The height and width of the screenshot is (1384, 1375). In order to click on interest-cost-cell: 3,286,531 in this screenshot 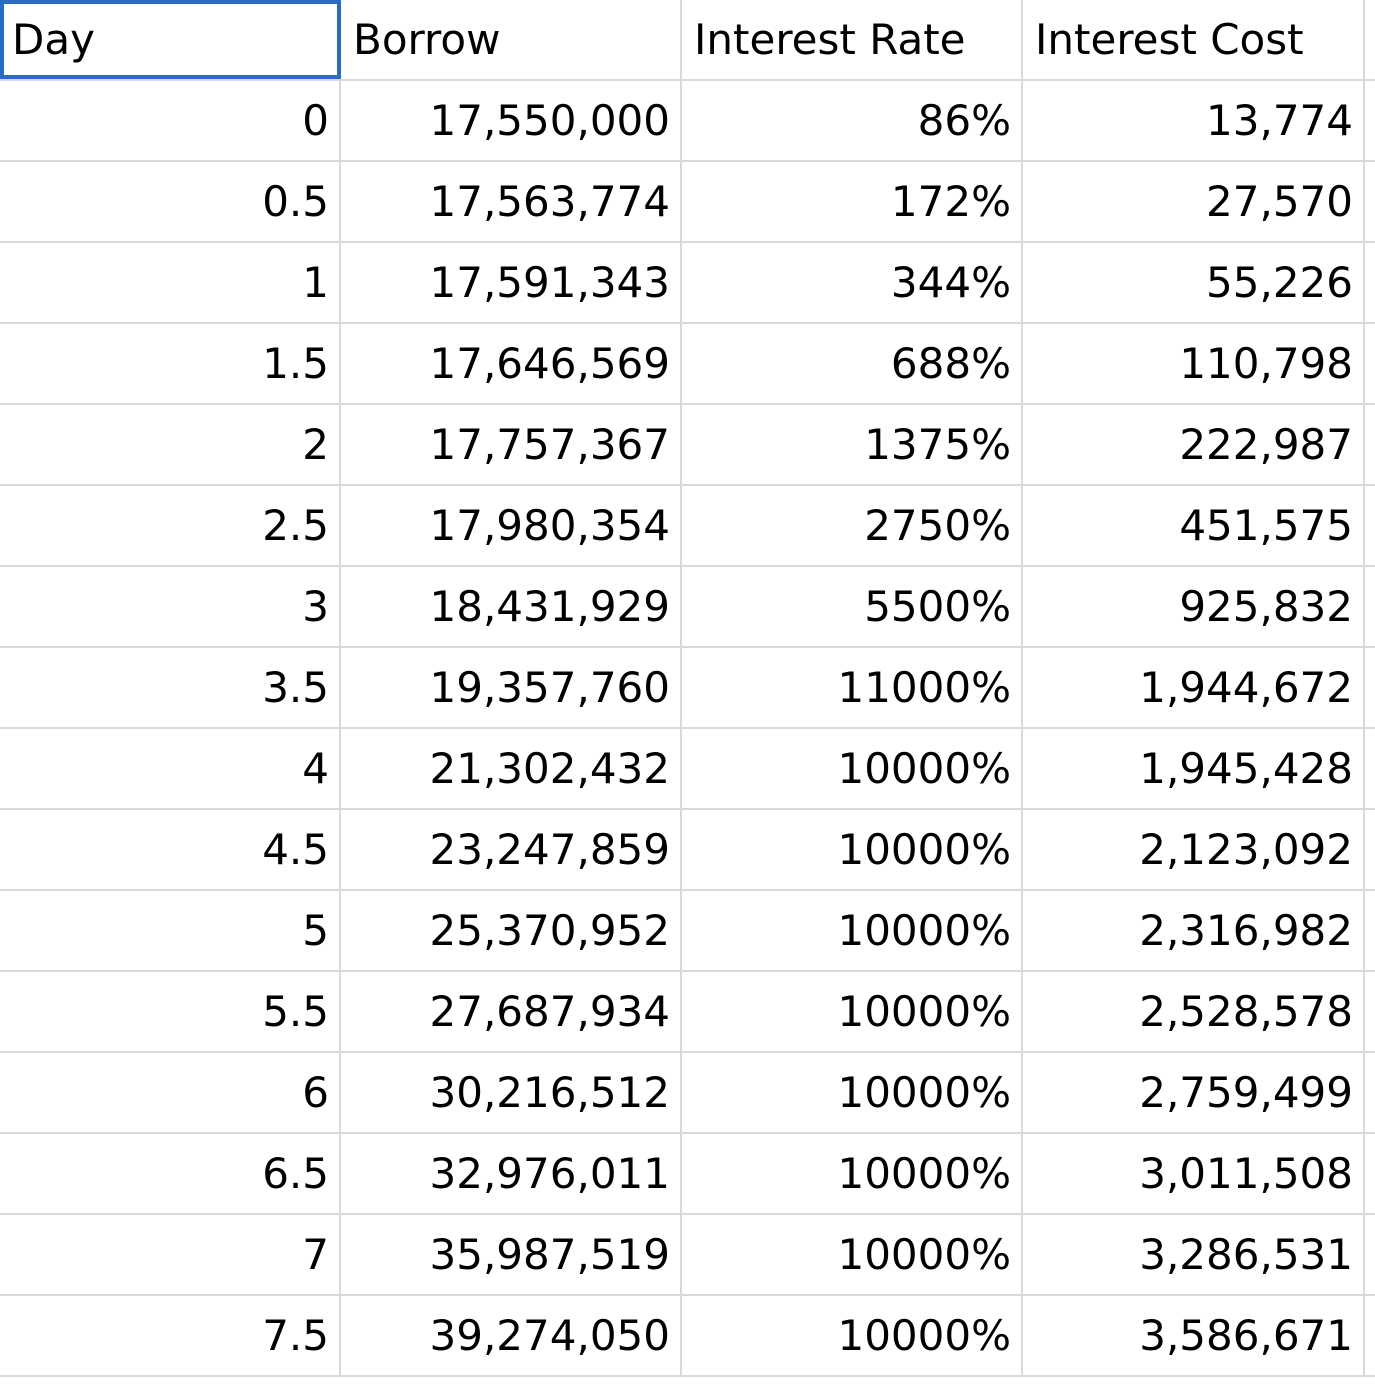, I will do `click(1194, 1254)`.